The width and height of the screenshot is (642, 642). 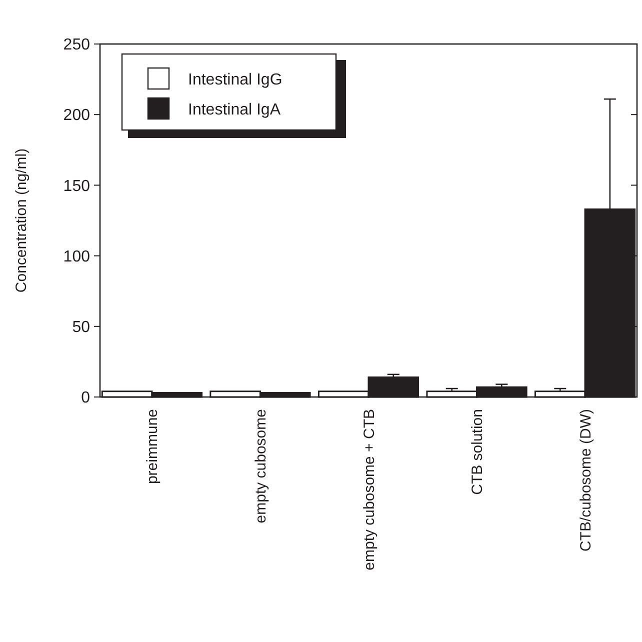 What do you see at coordinates (234, 110) in the screenshot?
I see `legend-label: Intestinal IgA` at bounding box center [234, 110].